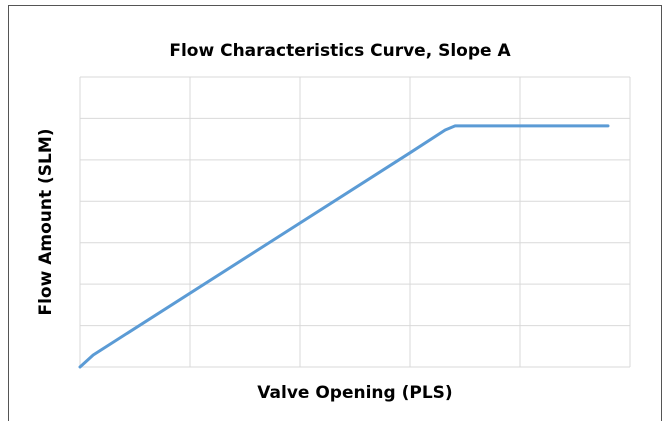 This screenshot has height=421, width=670. What do you see at coordinates (340, 51) in the screenshot?
I see `chart-title: Flow Characteristics Curve, Slope A` at bounding box center [340, 51].